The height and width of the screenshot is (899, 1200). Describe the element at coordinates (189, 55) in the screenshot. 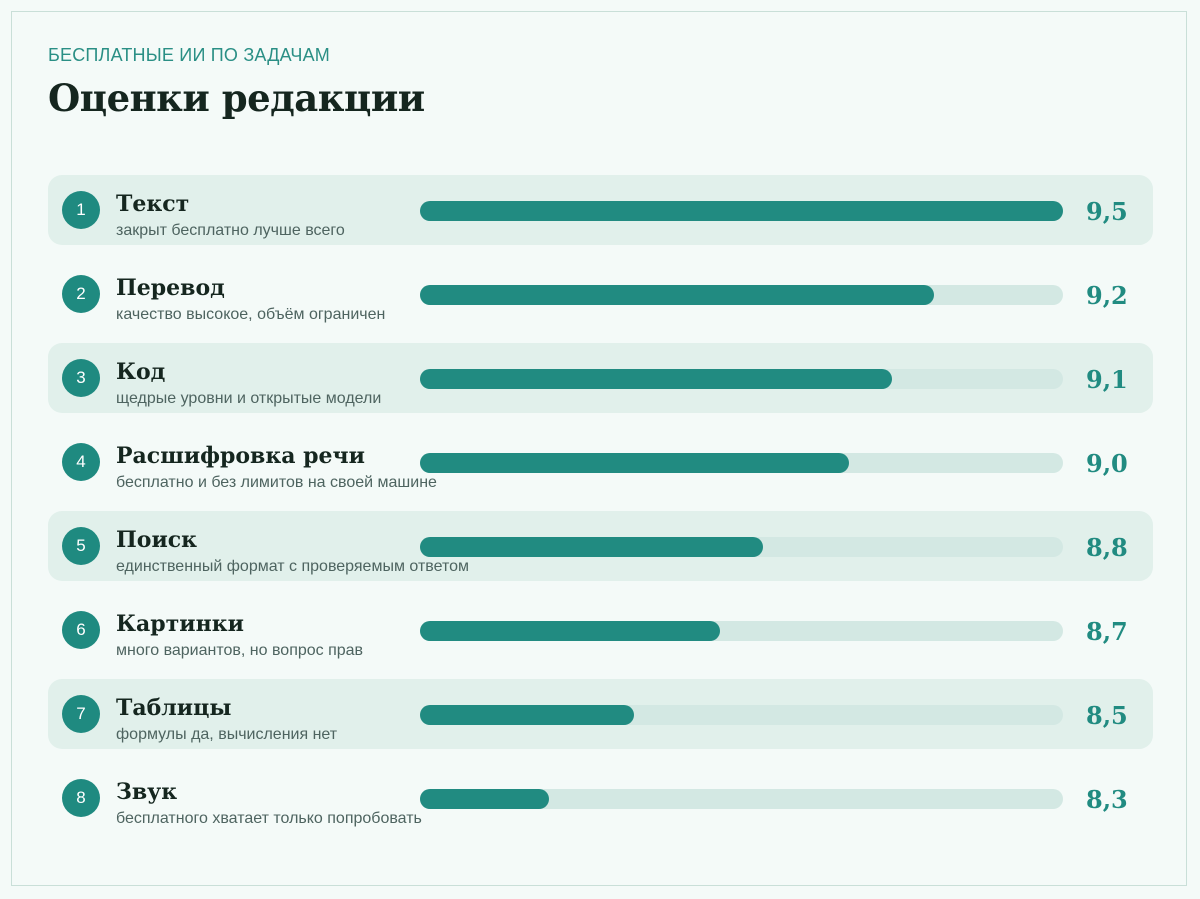

I see `chart-kicker: БЕСПЛАТНЫЕ ИИ ПО ЗАДАЧАМ` at that location.